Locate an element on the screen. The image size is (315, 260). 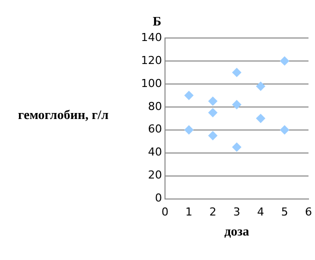
x-tick-label: 3 is located at coordinates (236, 211).